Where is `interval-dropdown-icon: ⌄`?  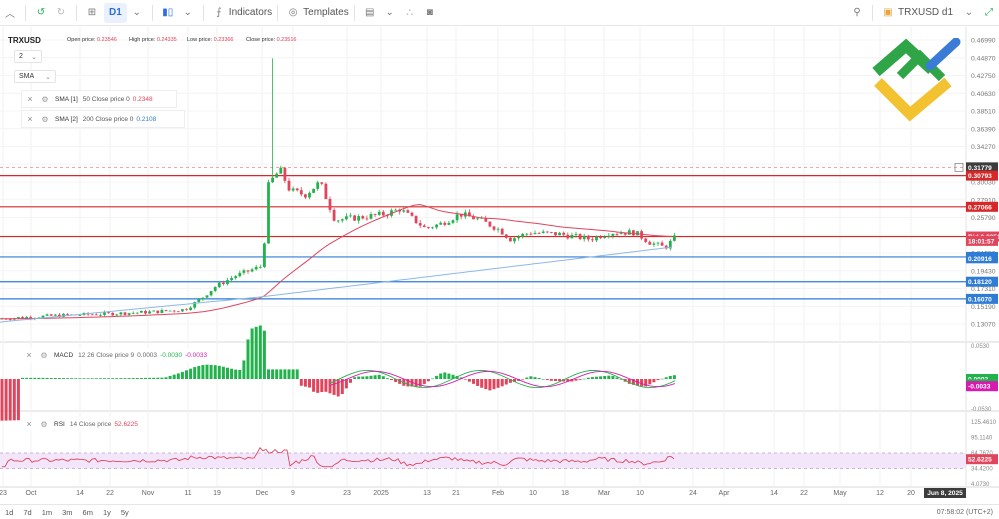
interval-dropdown-icon: ⌄ is located at coordinates (136, 12).